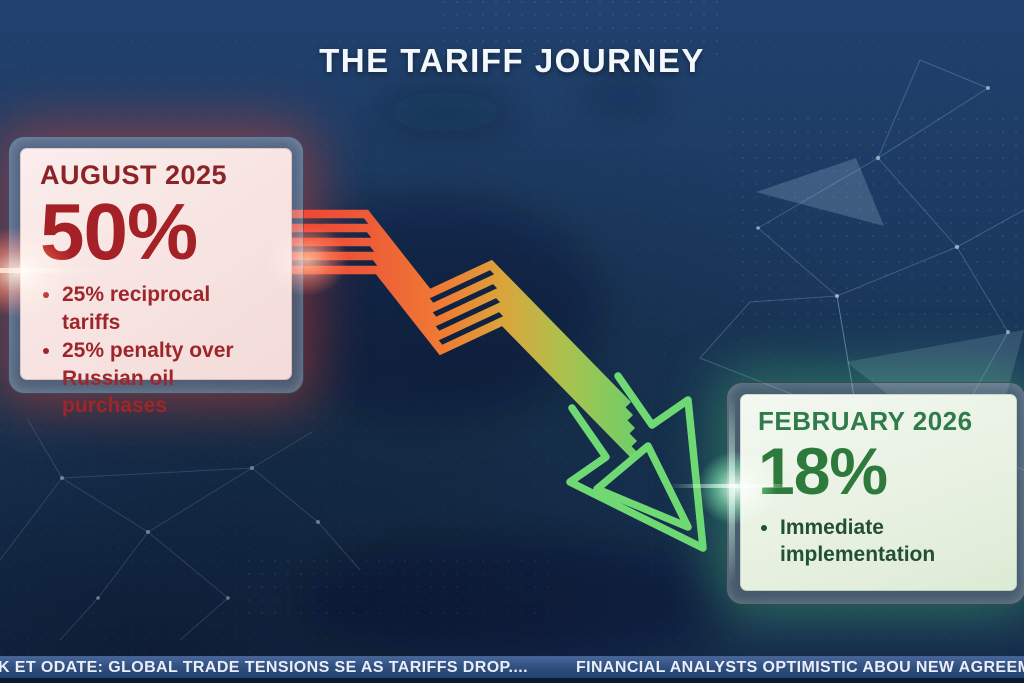 This screenshot has width=1024, height=683. What do you see at coordinates (168, 308) in the screenshot?
I see `august-bullet-1: 25% reciprocal tariffs` at bounding box center [168, 308].